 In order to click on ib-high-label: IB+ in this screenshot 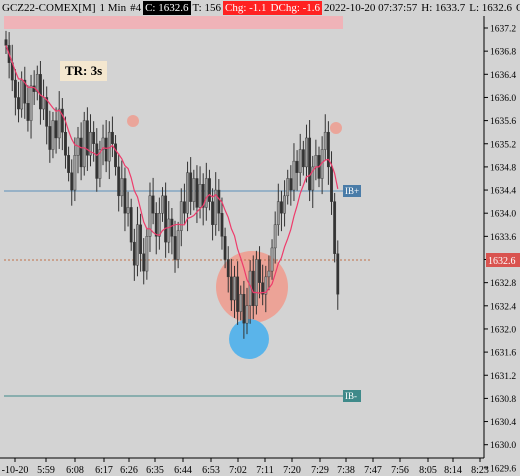, I will do `click(352, 191)`.